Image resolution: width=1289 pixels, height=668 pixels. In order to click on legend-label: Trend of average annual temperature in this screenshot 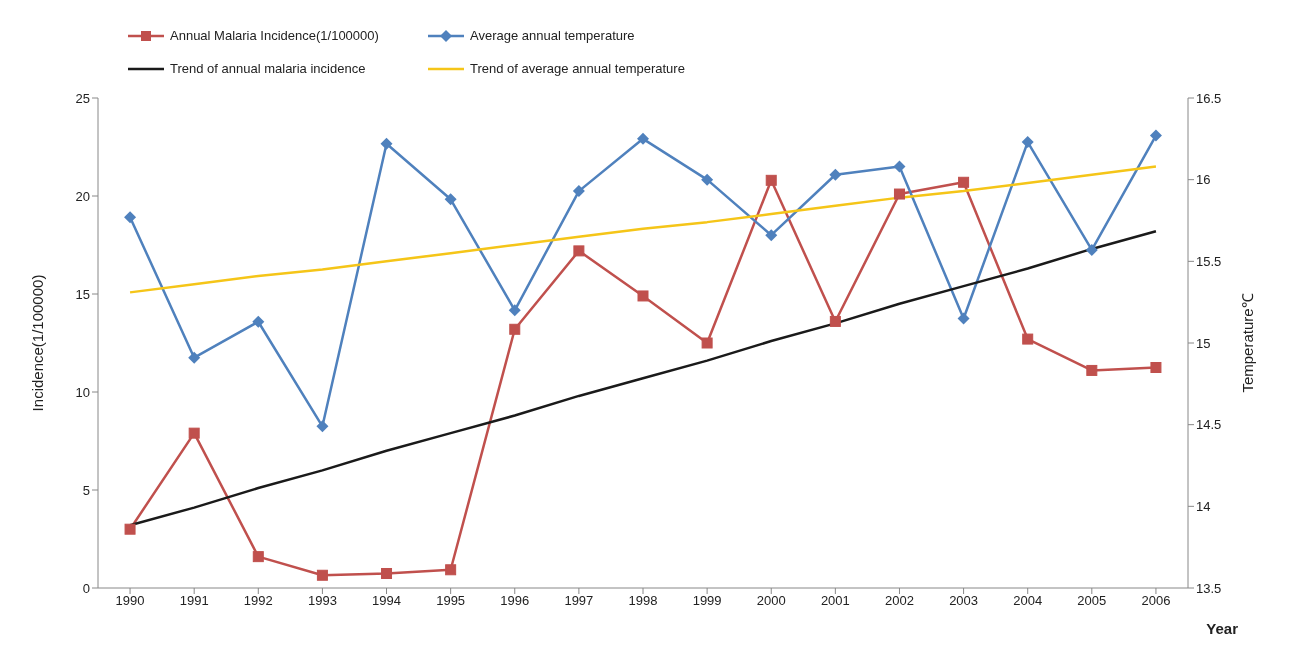, I will do `click(577, 68)`.